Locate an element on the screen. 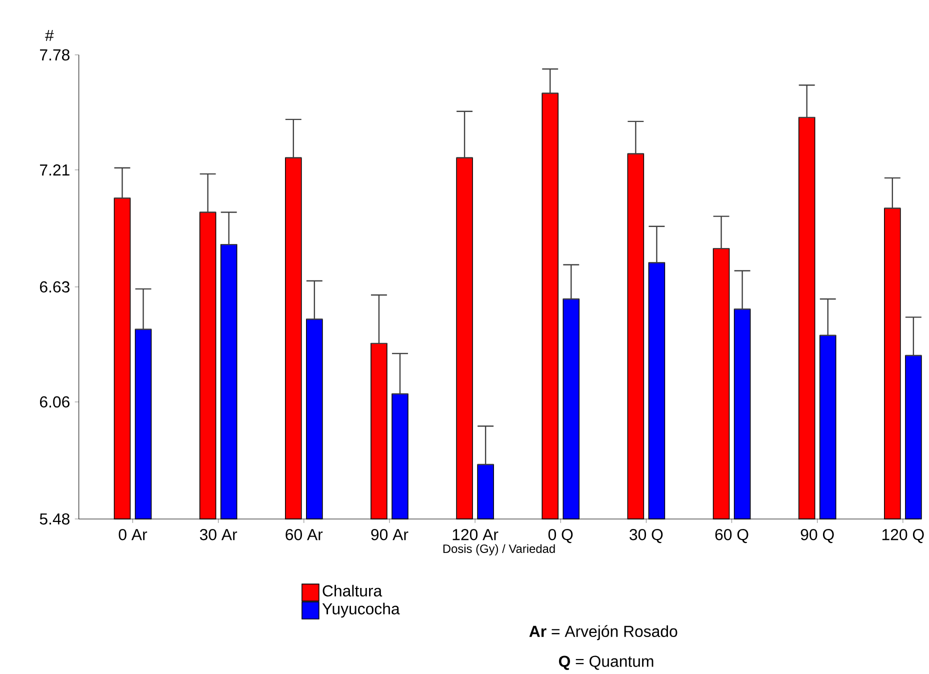 This screenshot has width=929, height=674. x-tick-label: 30 Ar is located at coordinates (219, 534).